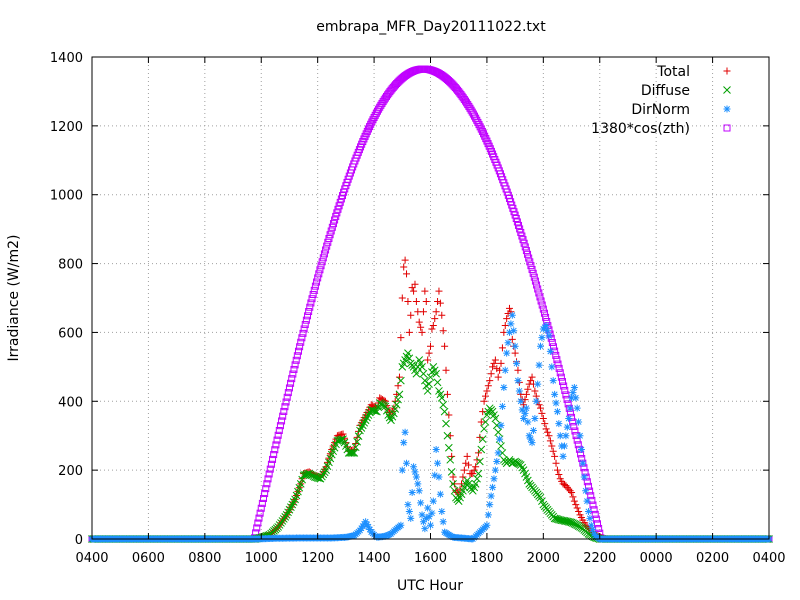  What do you see at coordinates (374, 558) in the screenshot?
I see `x-tick-label: 1400` at bounding box center [374, 558].